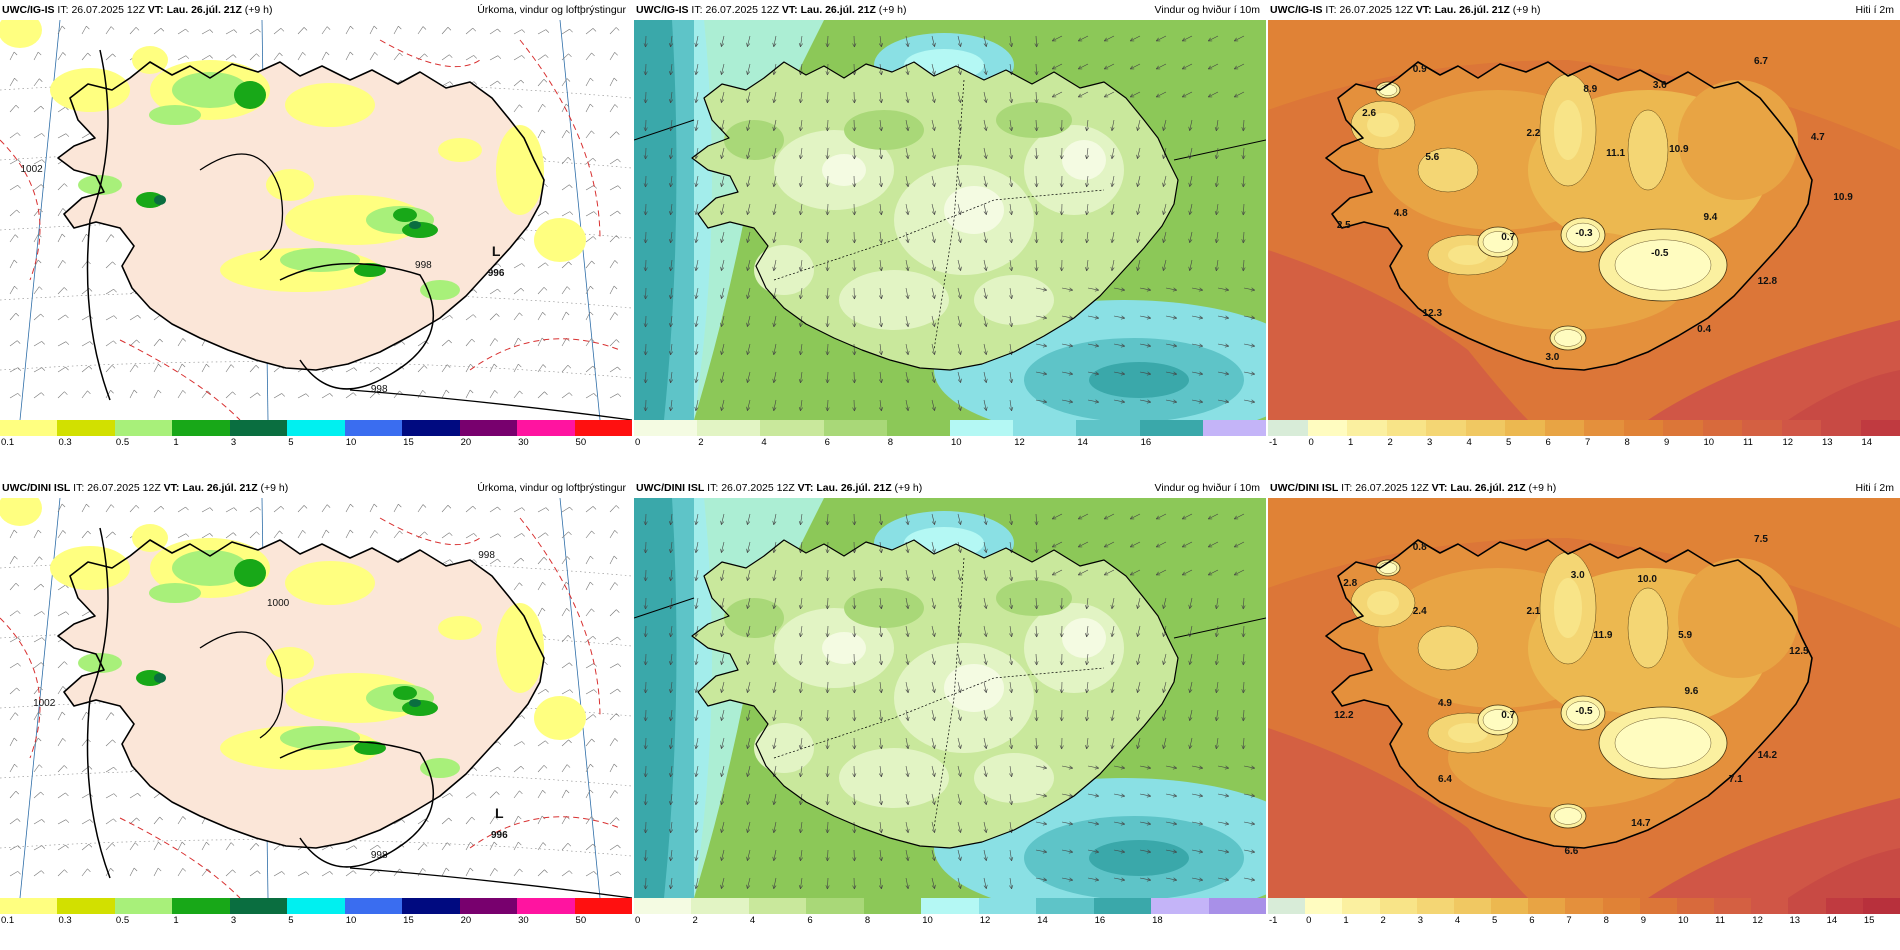 The width and height of the screenshot is (1900, 950). Describe the element at coordinates (160, 678) in the screenshot. I see `precip-intense` at that location.